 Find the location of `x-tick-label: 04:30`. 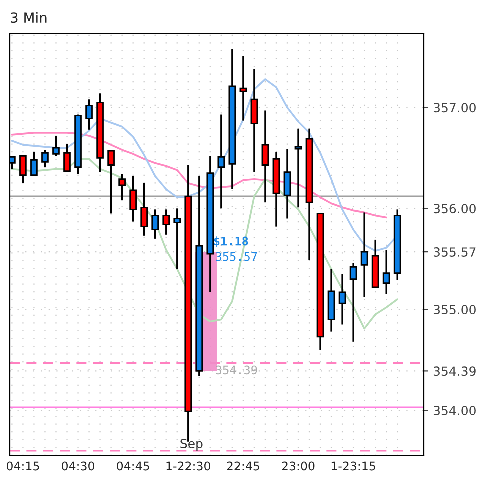

x-tick-label: 04:30 is located at coordinates (78, 466).